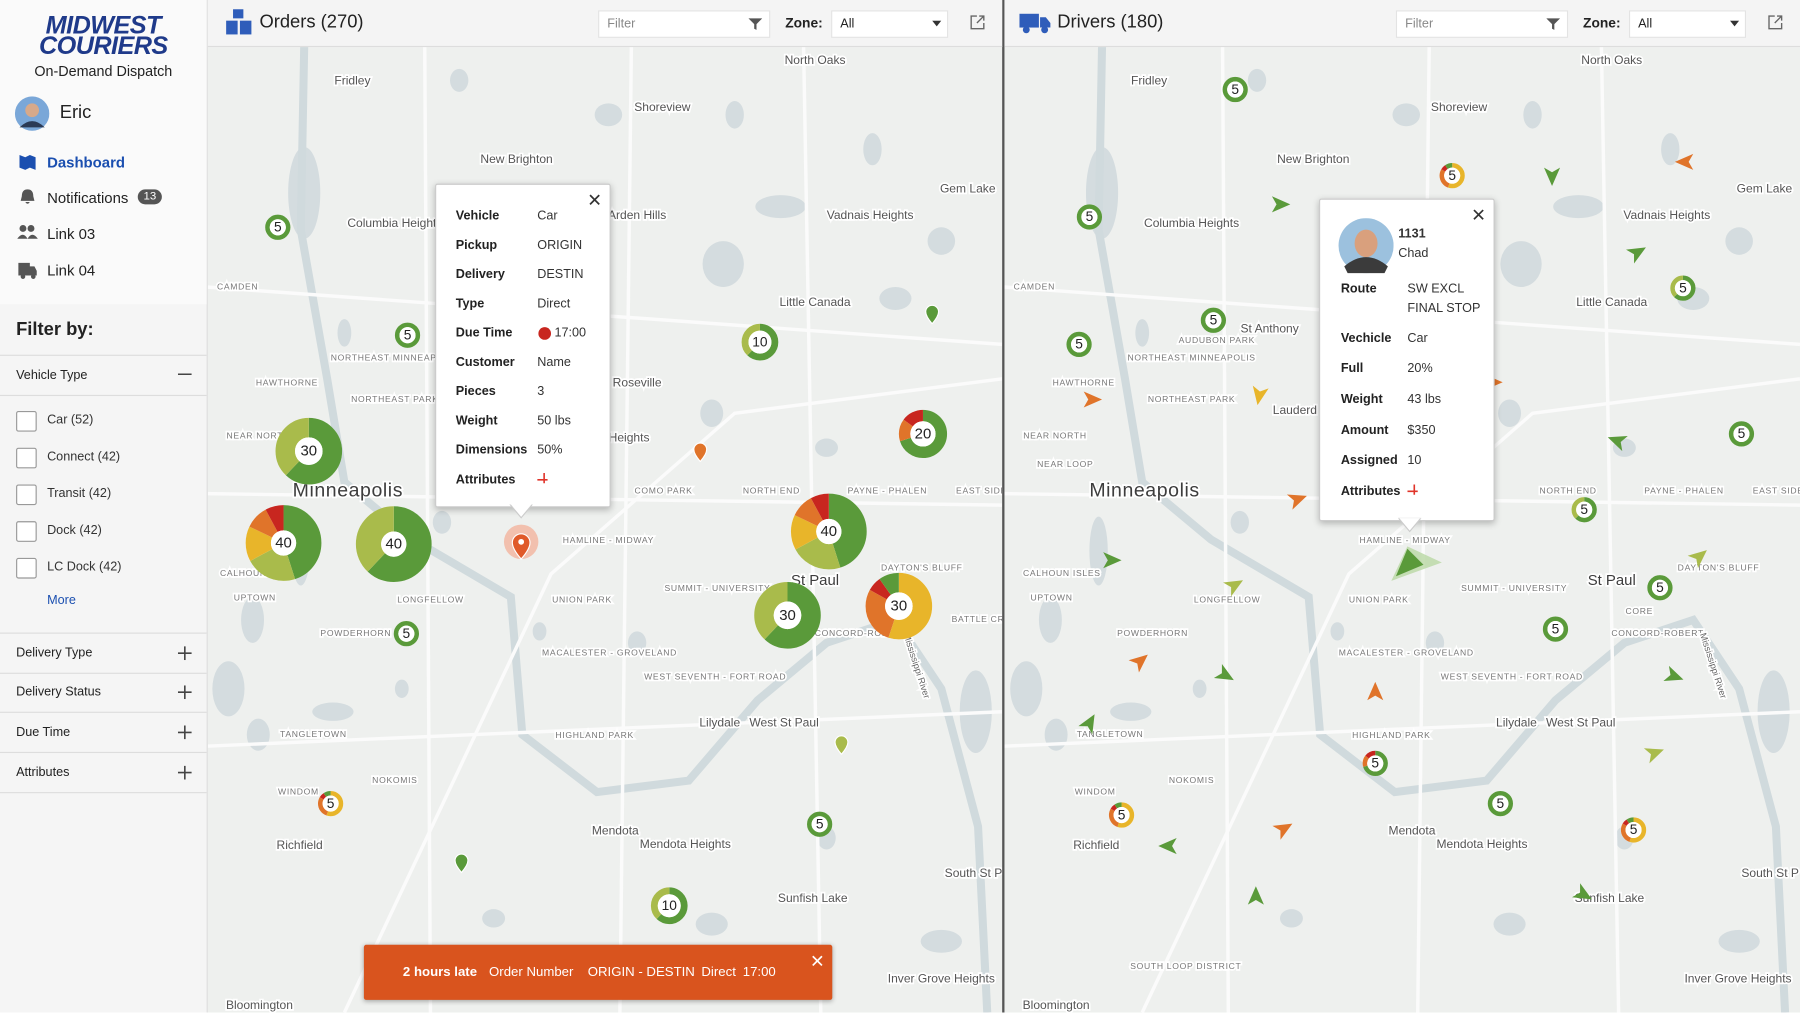  Describe the element at coordinates (79, 493) in the screenshot. I see `option-label: Transit (42)` at that location.